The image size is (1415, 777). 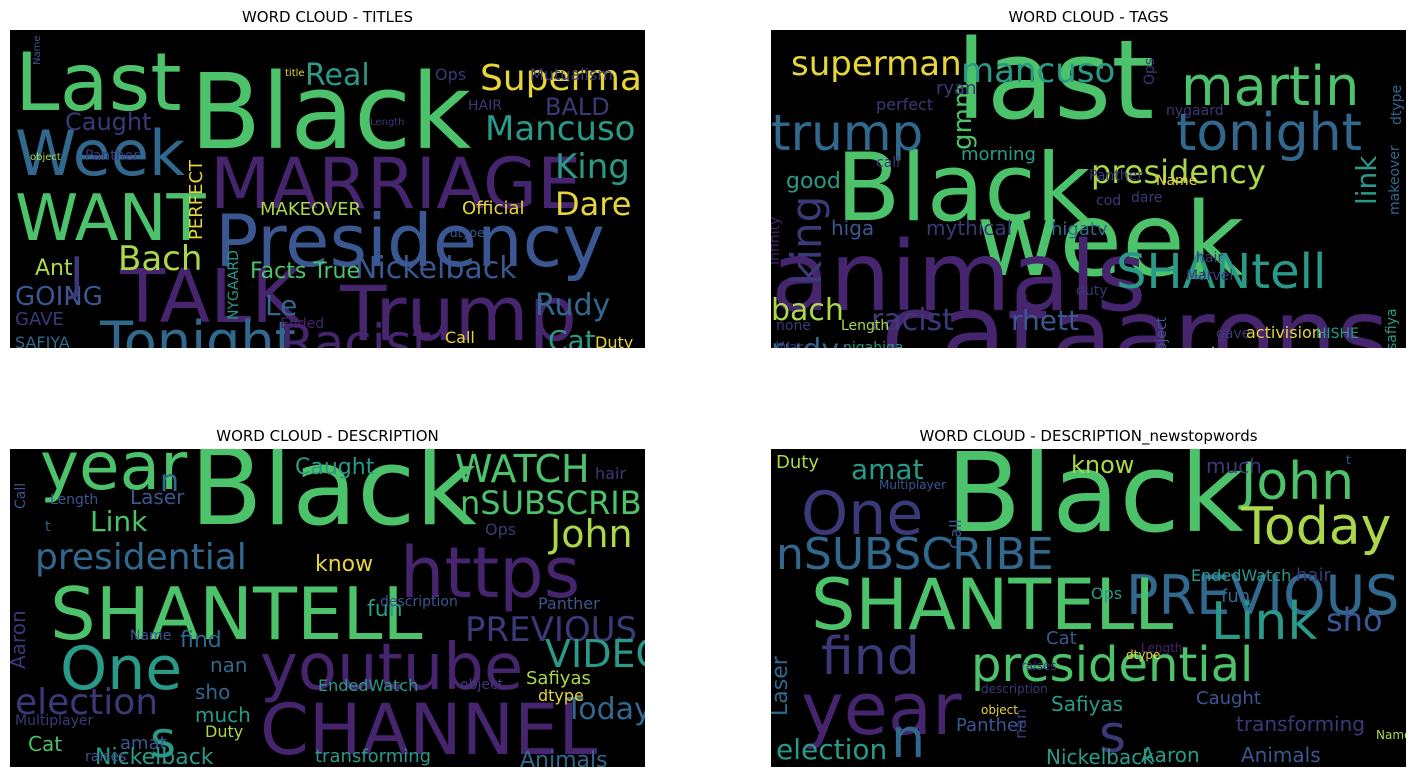 I want to click on cloud-word: dare, so click(x=1147, y=198).